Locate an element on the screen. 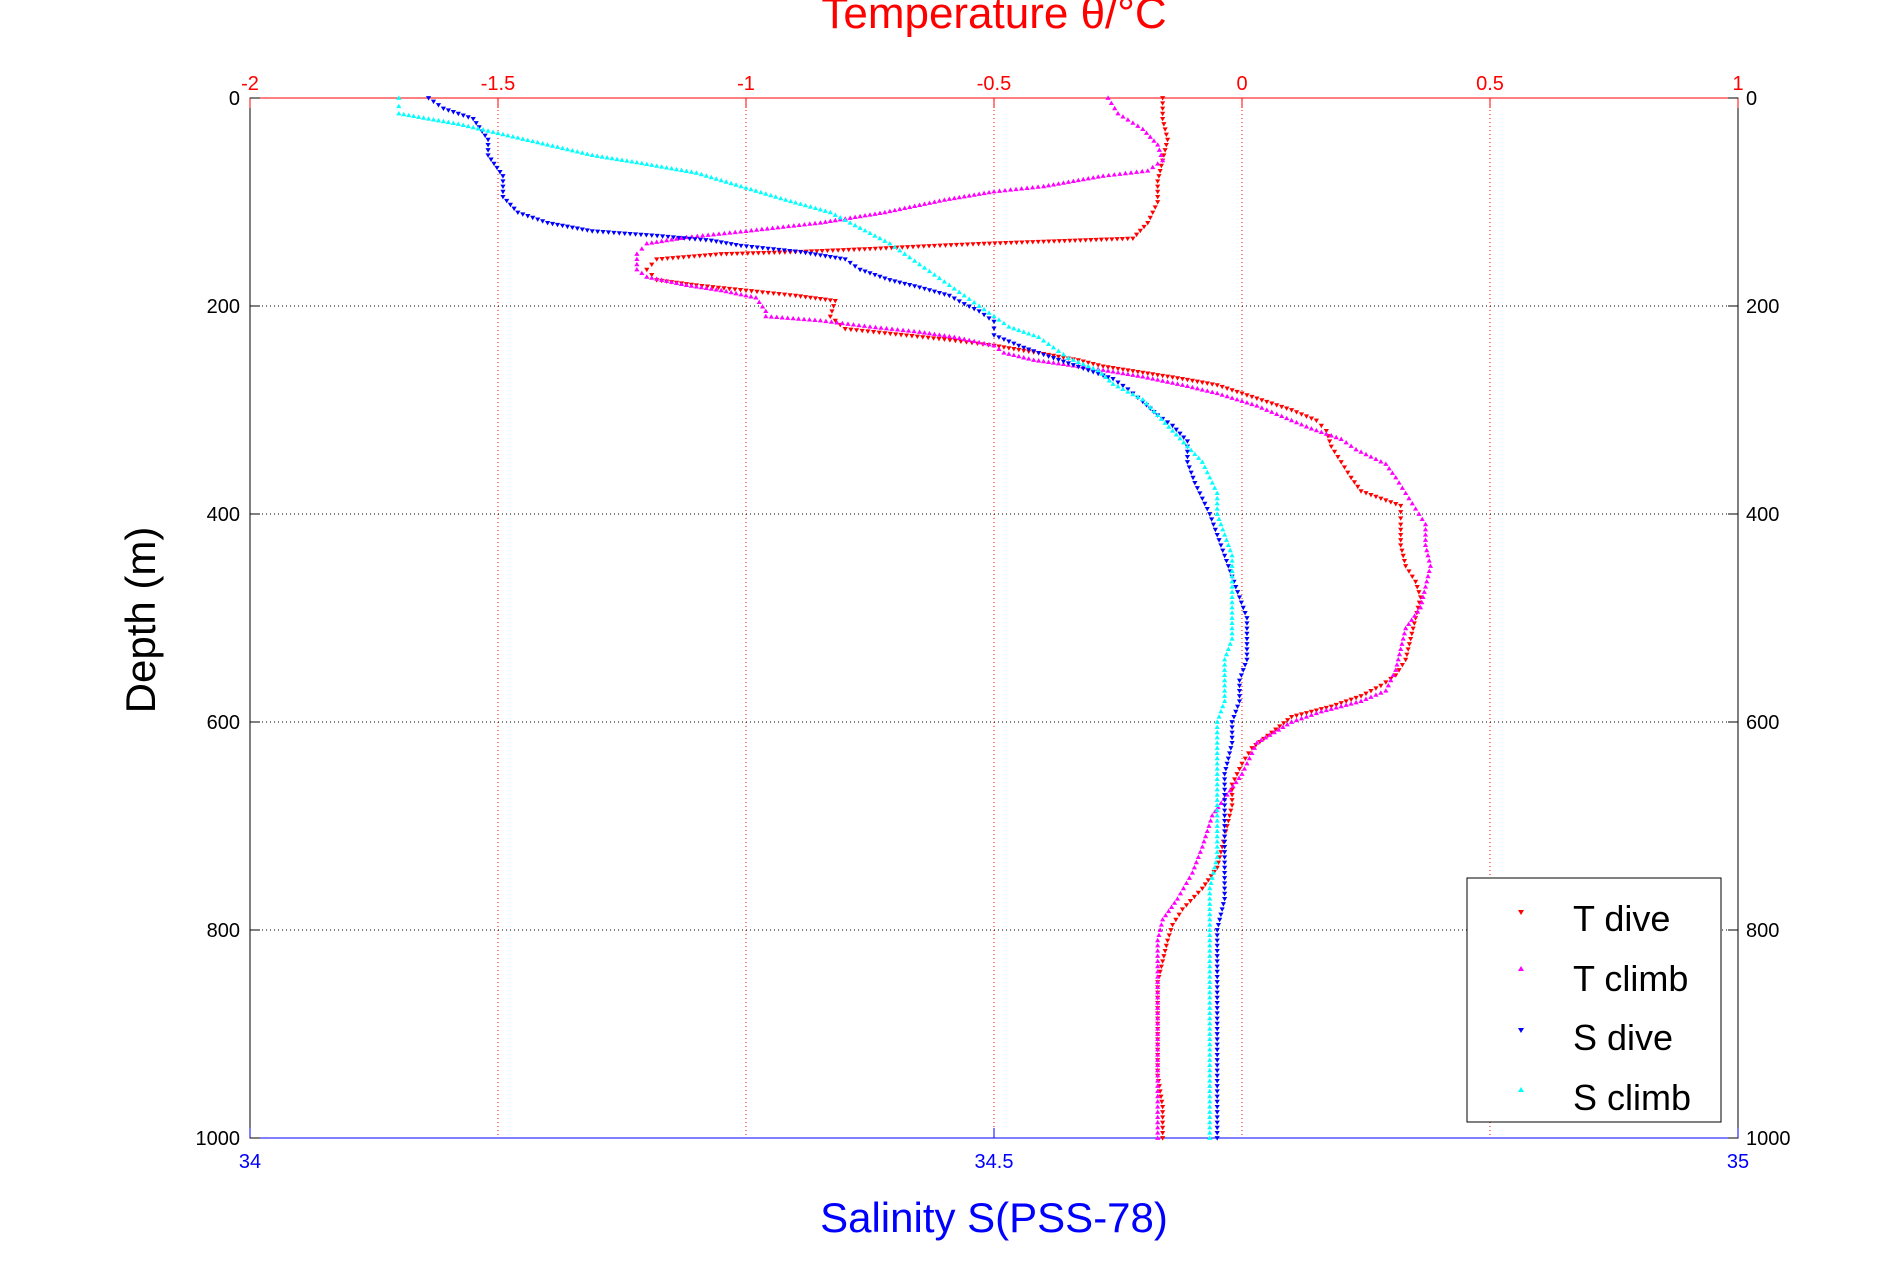 Image resolution: width=1891 pixels, height=1262 pixels. depth-tick-label-right: 400 is located at coordinates (1762, 515).